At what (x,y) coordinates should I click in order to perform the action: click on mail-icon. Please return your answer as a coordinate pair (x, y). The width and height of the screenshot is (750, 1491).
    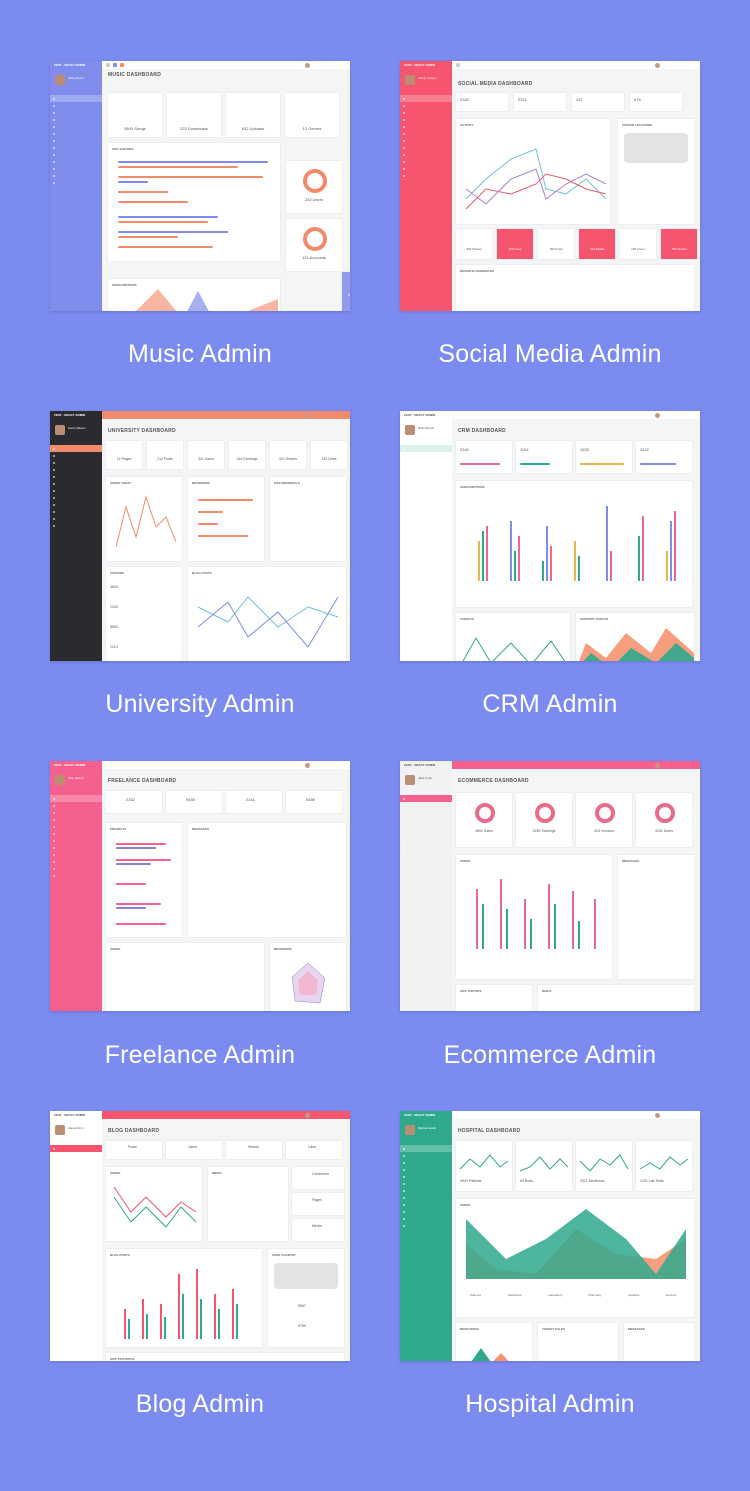
    Looking at the image, I should click on (115, 65).